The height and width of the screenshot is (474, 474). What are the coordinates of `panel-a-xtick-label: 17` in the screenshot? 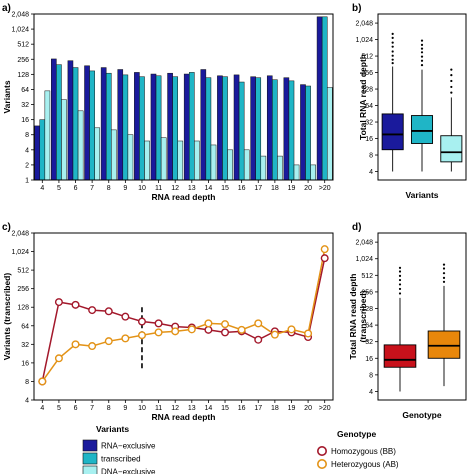 It's located at (258, 188).